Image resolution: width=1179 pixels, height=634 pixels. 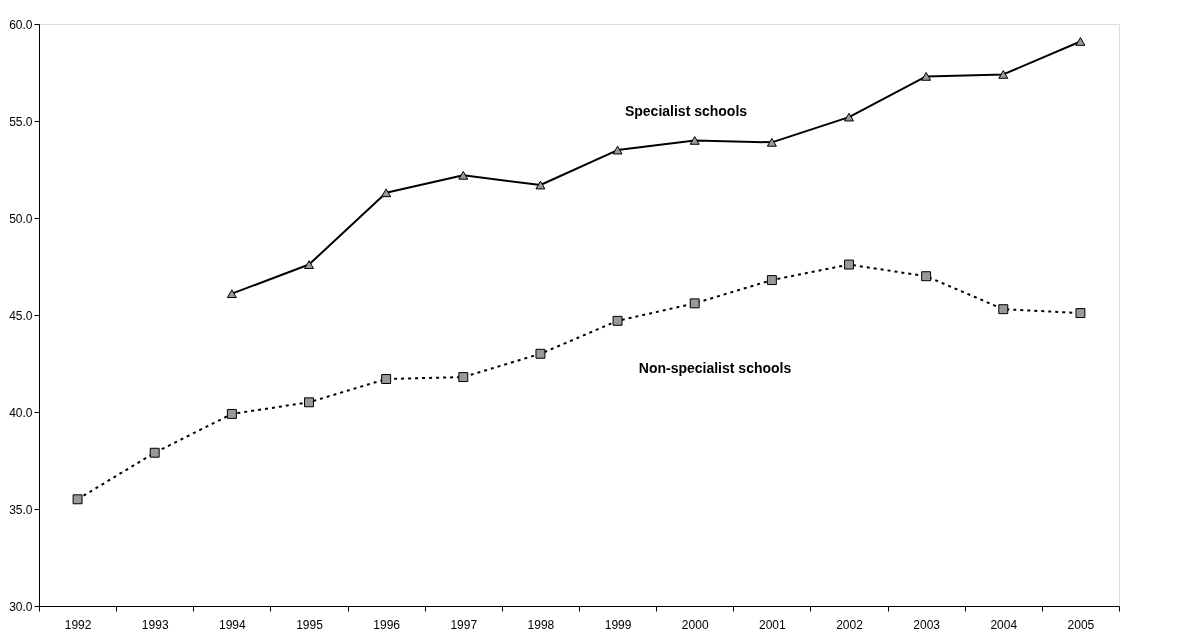 What do you see at coordinates (695, 624) in the screenshot?
I see `x-tick-label: 2000` at bounding box center [695, 624].